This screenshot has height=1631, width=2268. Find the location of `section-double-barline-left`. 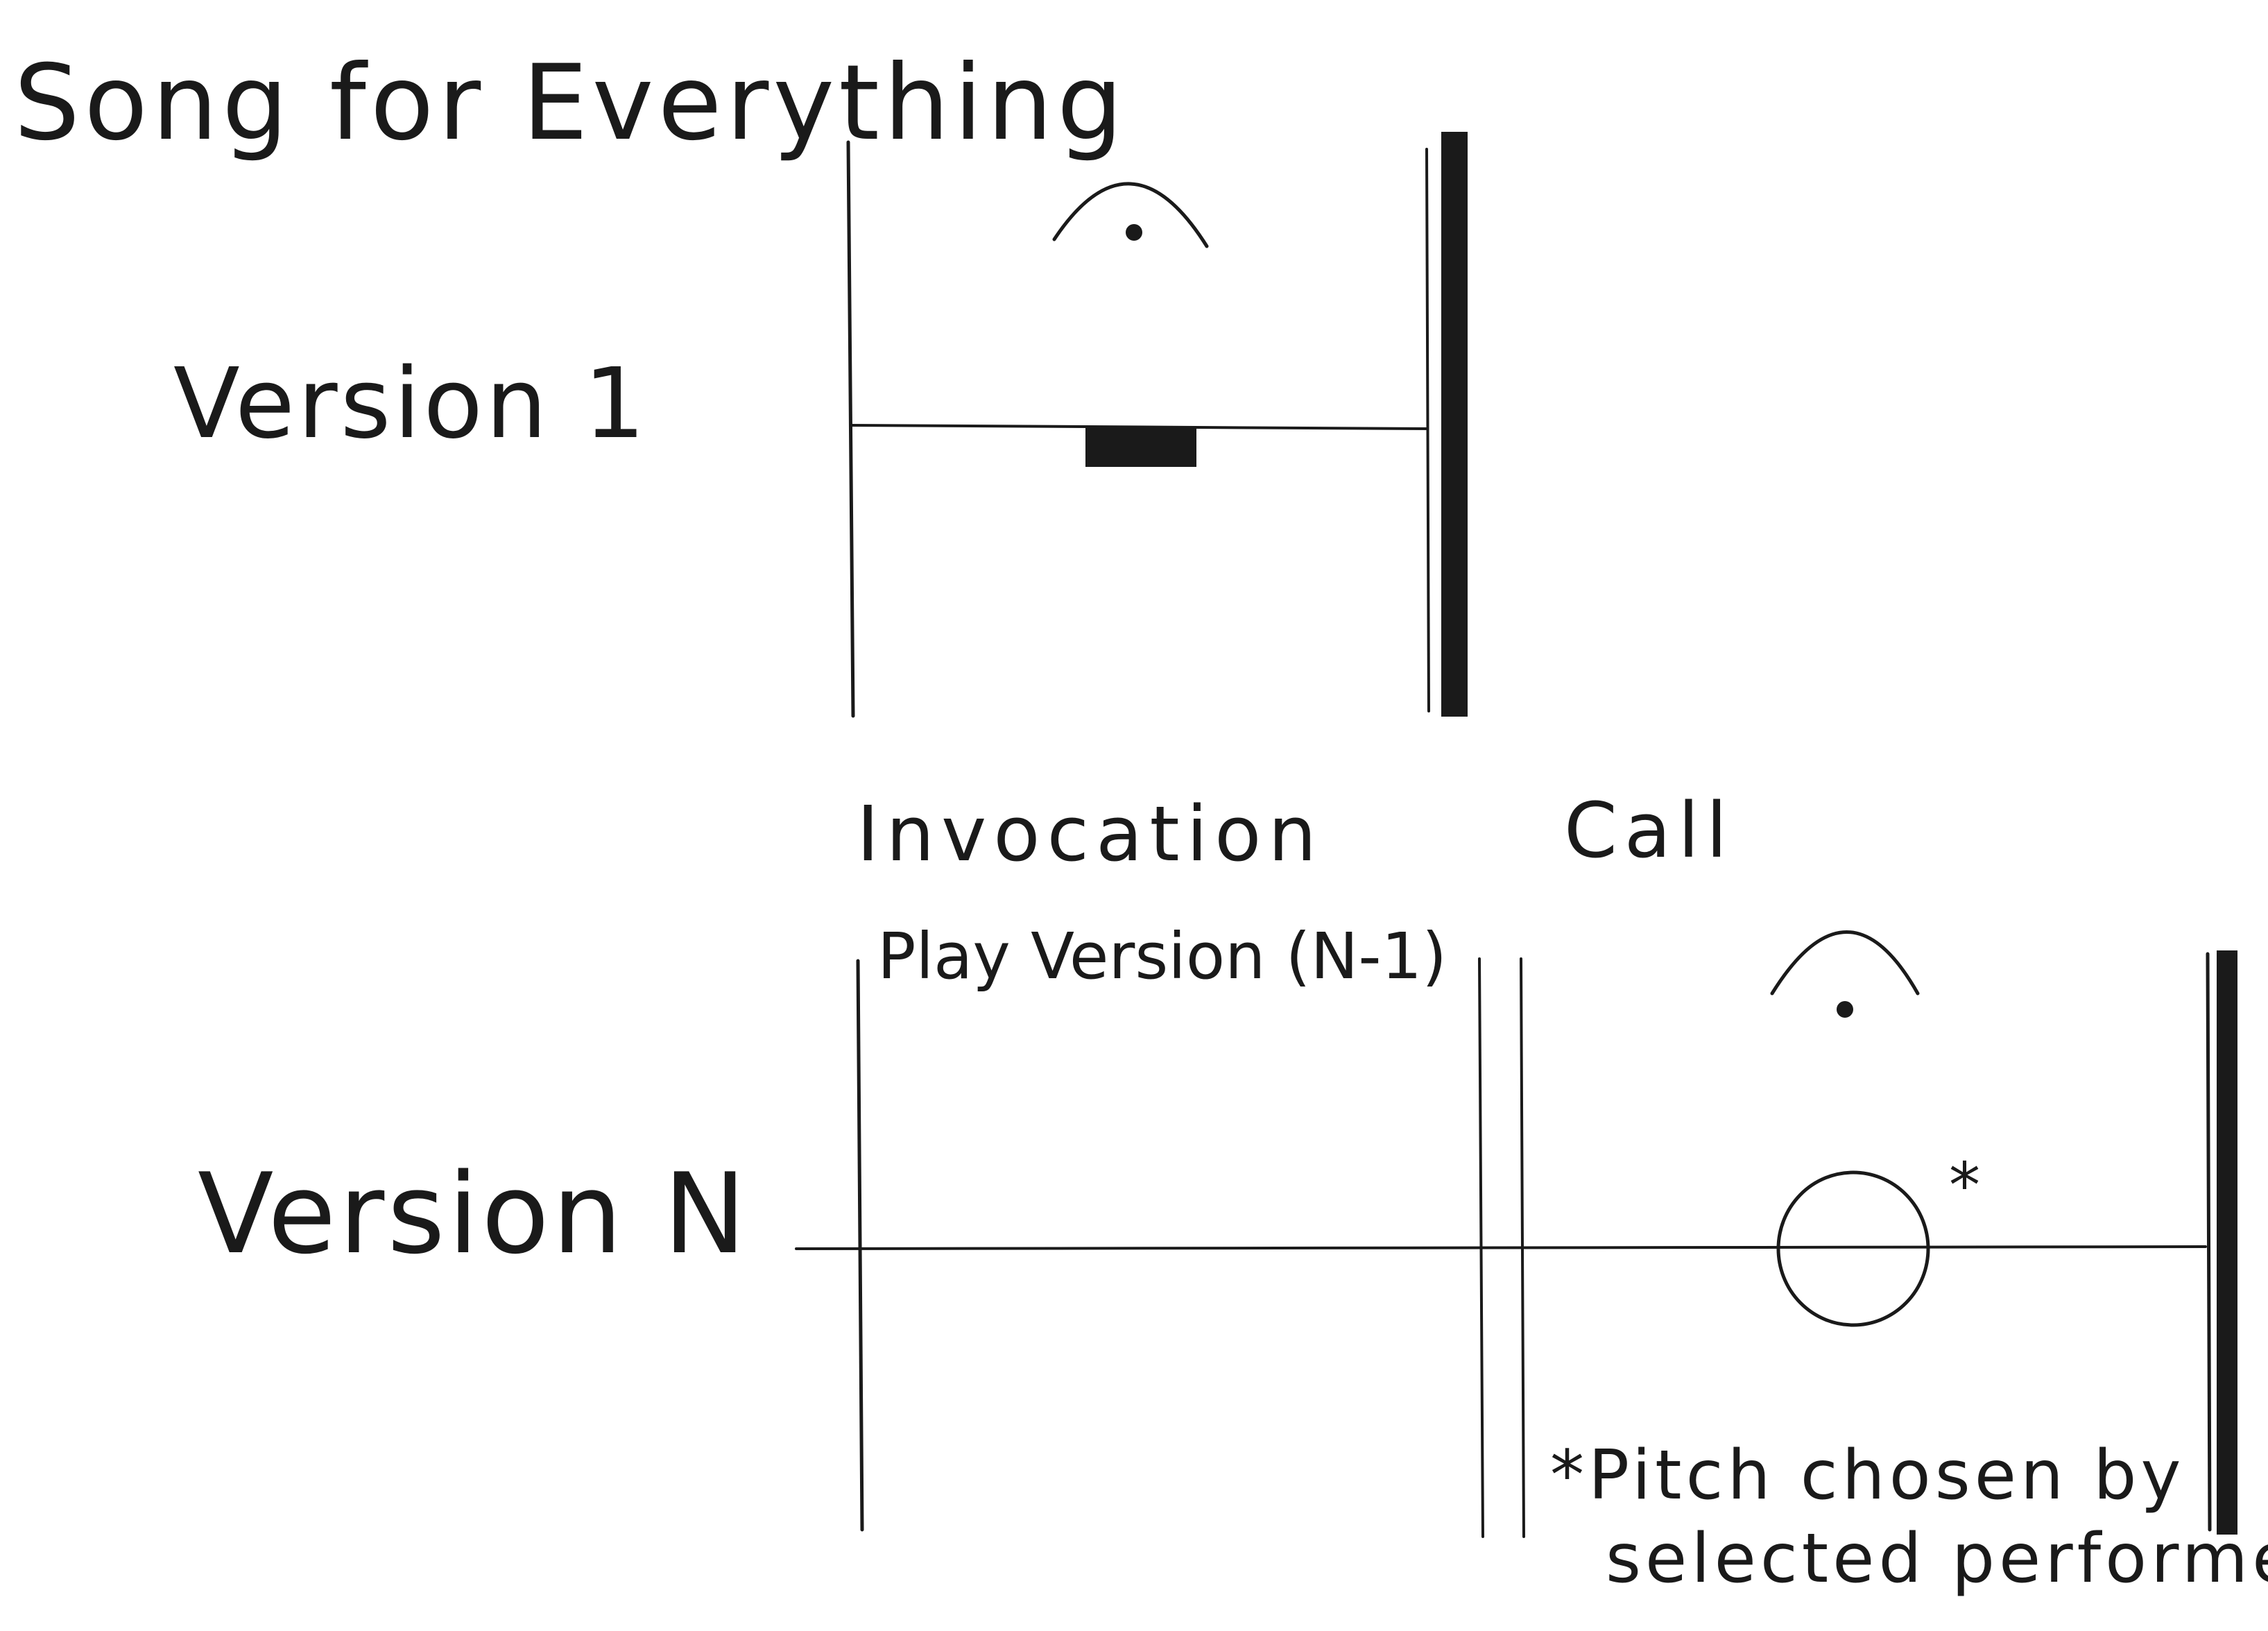

section-double-barline-left is located at coordinates (1481, 1247).